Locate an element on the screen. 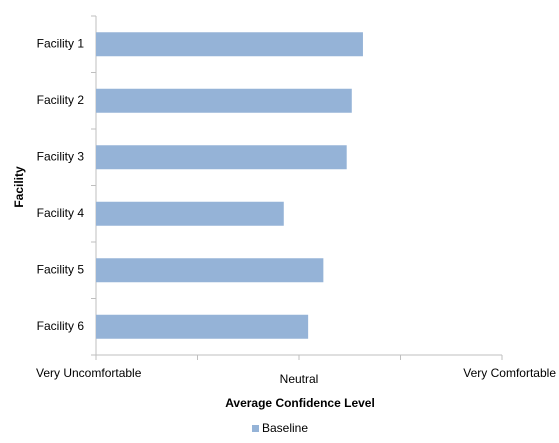 The image size is (559, 443). y-tick-label: Facility 4 is located at coordinates (61, 213).